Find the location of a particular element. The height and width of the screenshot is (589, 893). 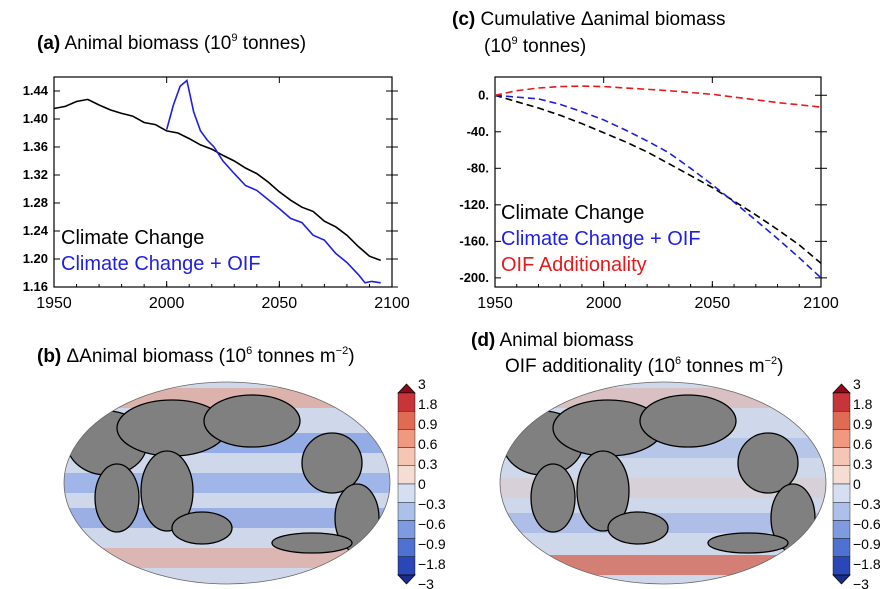

panel-d-title-sup2: −2 is located at coordinates (771, 361).